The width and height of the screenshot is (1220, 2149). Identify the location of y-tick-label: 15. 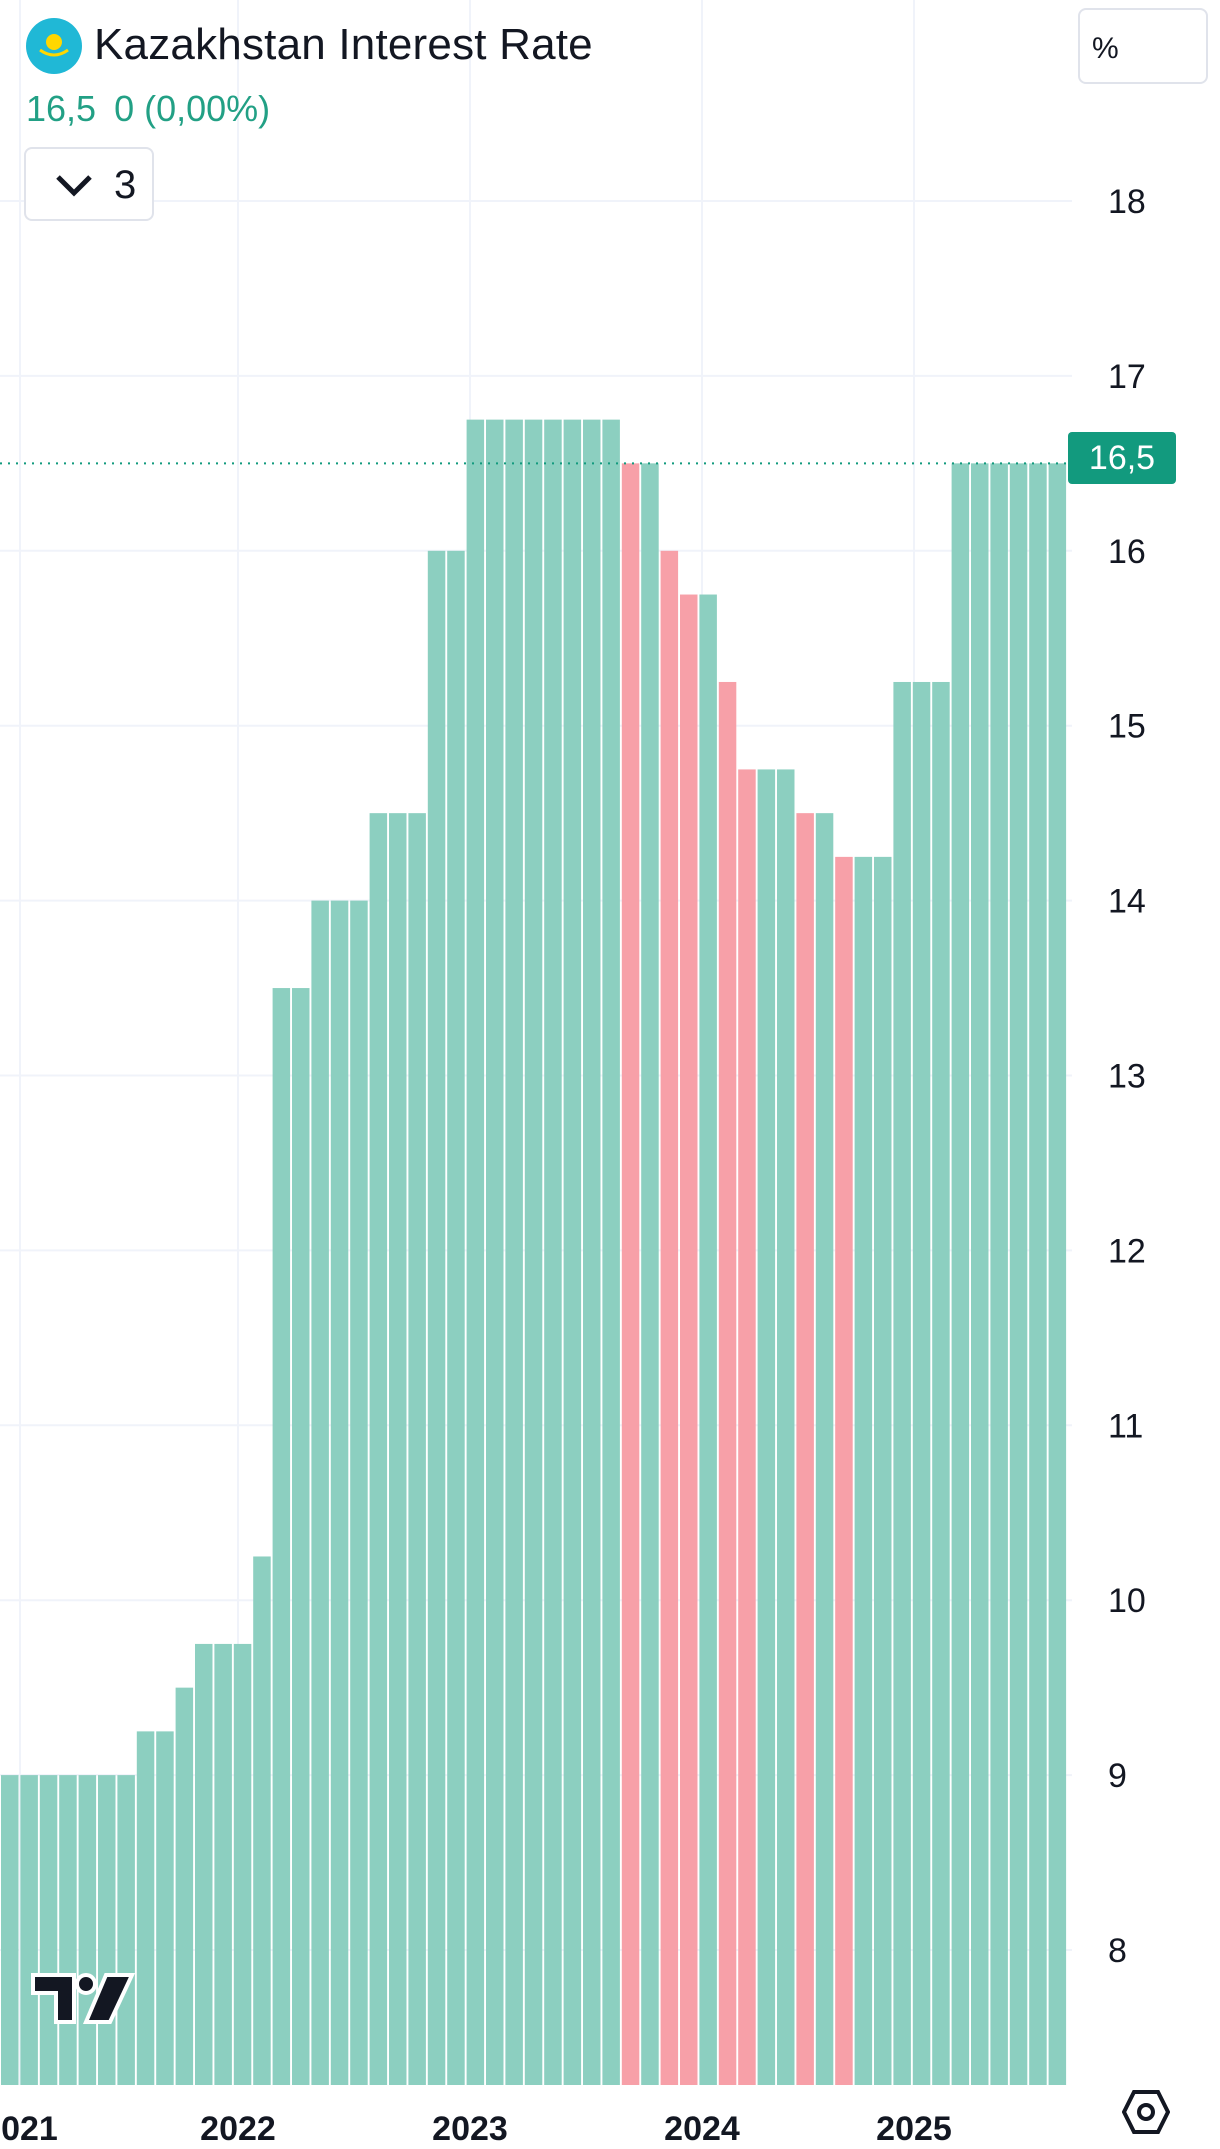
(1127, 727).